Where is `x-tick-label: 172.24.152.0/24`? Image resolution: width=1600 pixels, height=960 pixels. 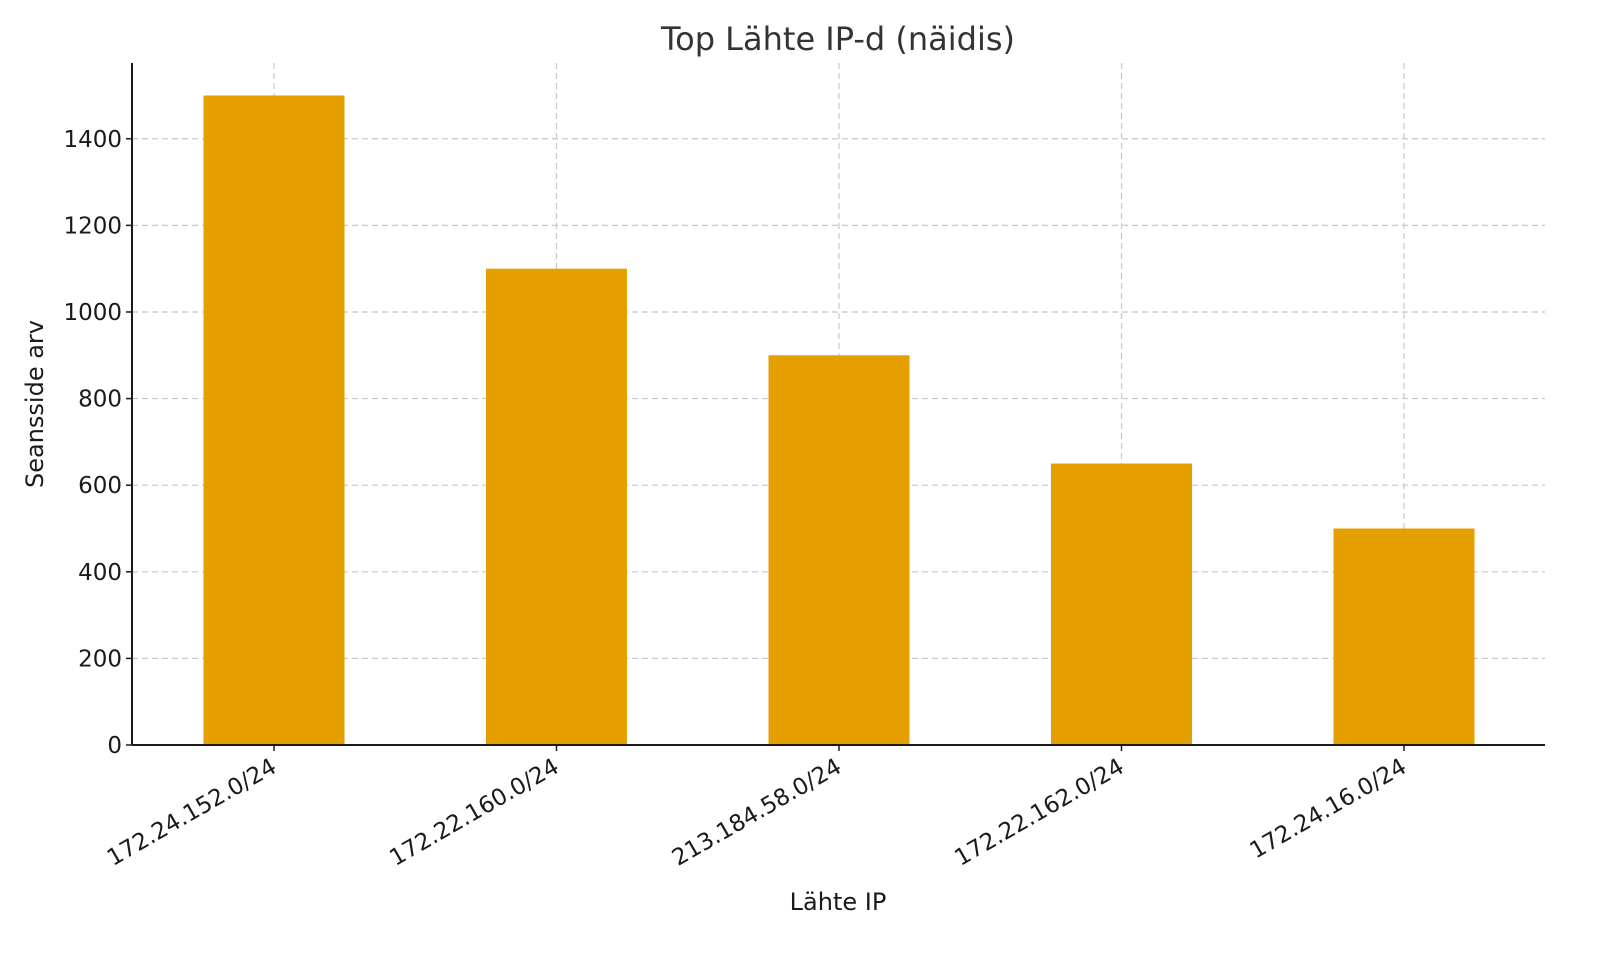
x-tick-label: 172.24.152.0/24 is located at coordinates (192, 813).